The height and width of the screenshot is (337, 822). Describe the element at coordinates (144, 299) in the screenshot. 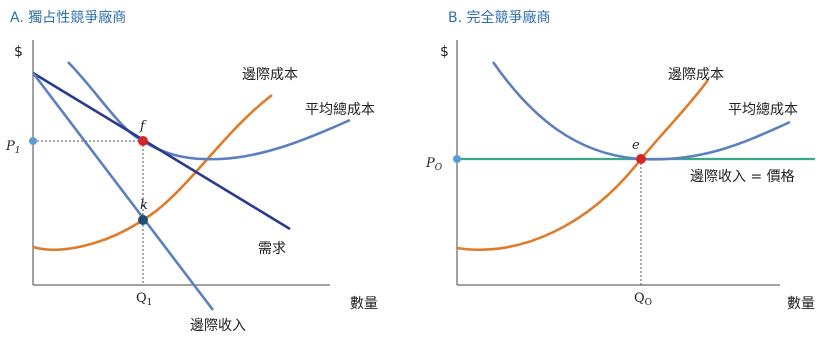

I see `panel-a-q1-tick: Q1` at that location.